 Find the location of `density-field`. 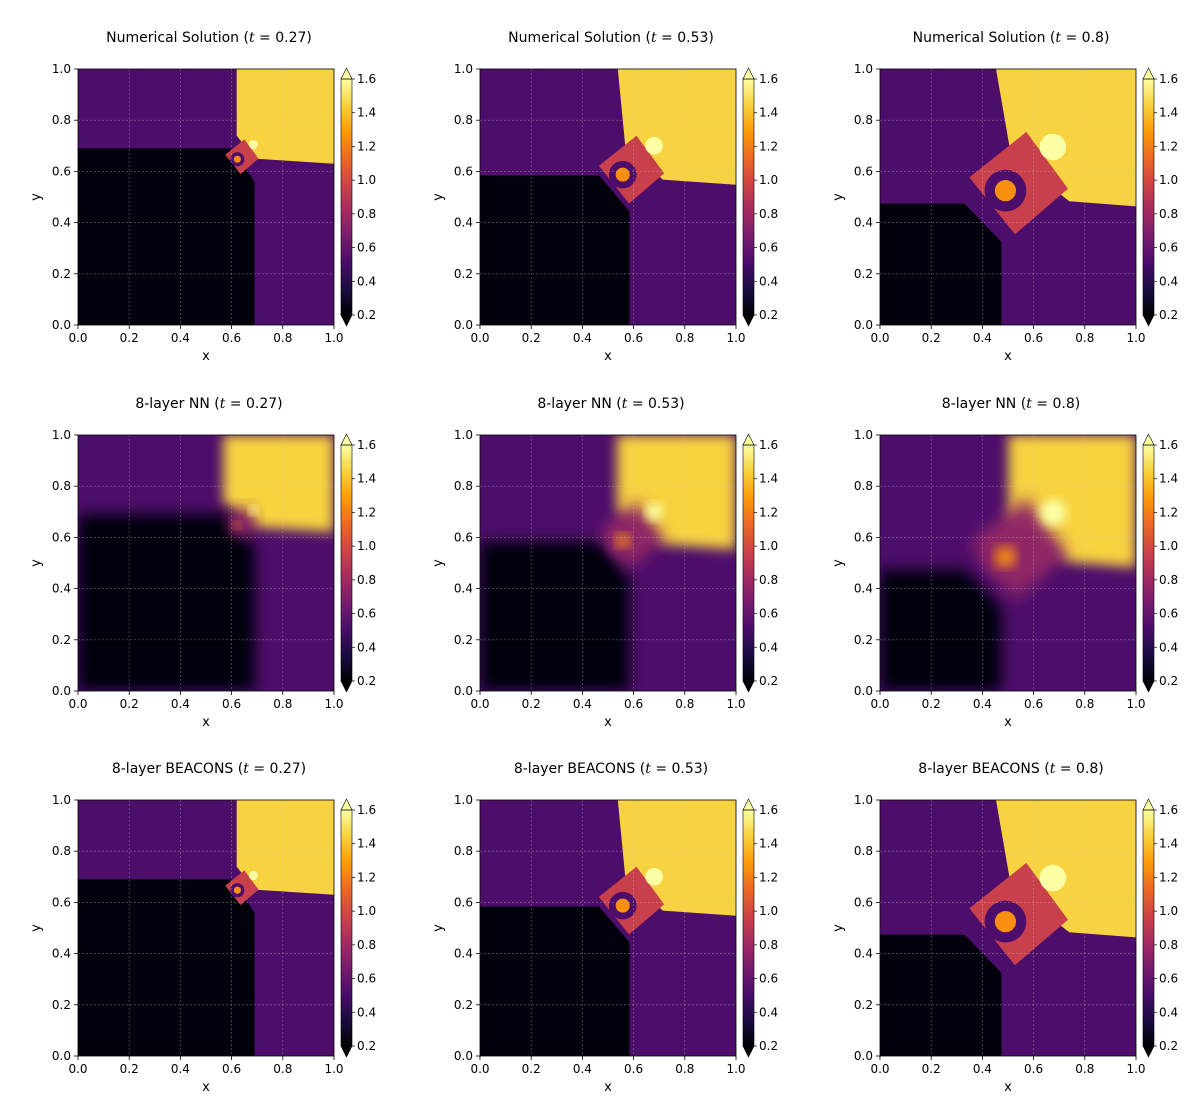

density-field is located at coordinates (608, 563).